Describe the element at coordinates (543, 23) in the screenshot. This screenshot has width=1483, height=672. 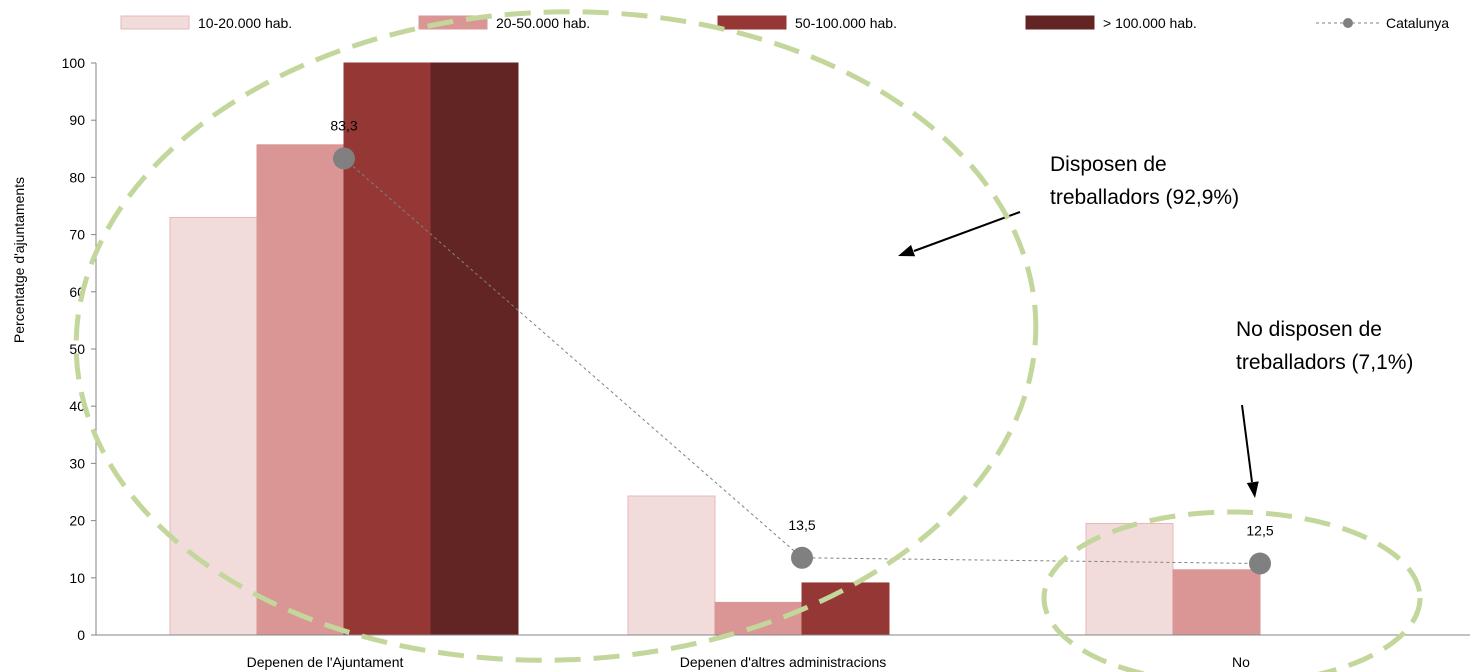
I see `legend-label-2: 20-50.000 hab.` at that location.